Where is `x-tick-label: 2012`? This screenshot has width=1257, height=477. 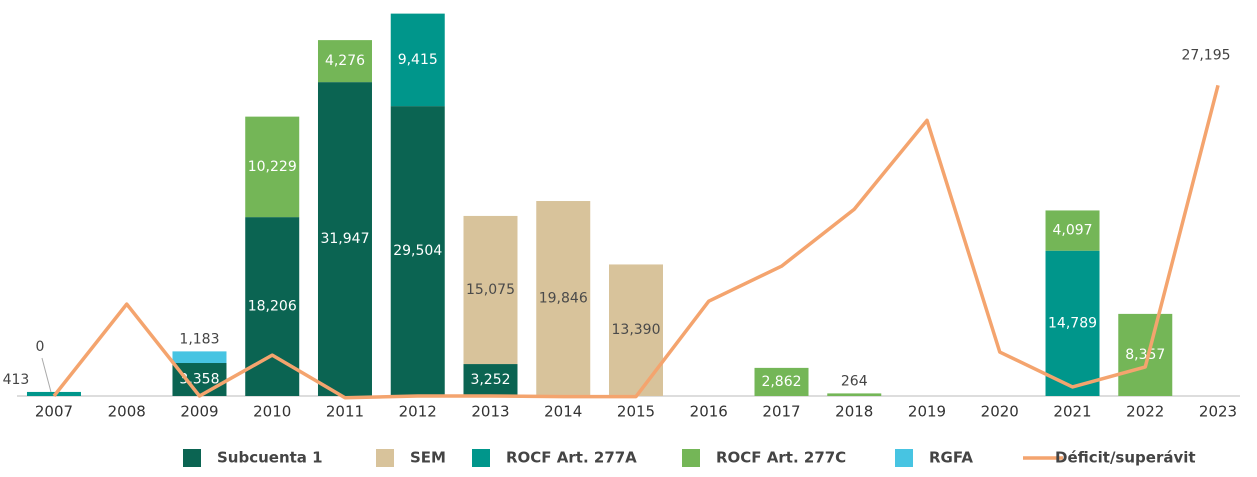 x-tick-label: 2012 is located at coordinates (418, 412).